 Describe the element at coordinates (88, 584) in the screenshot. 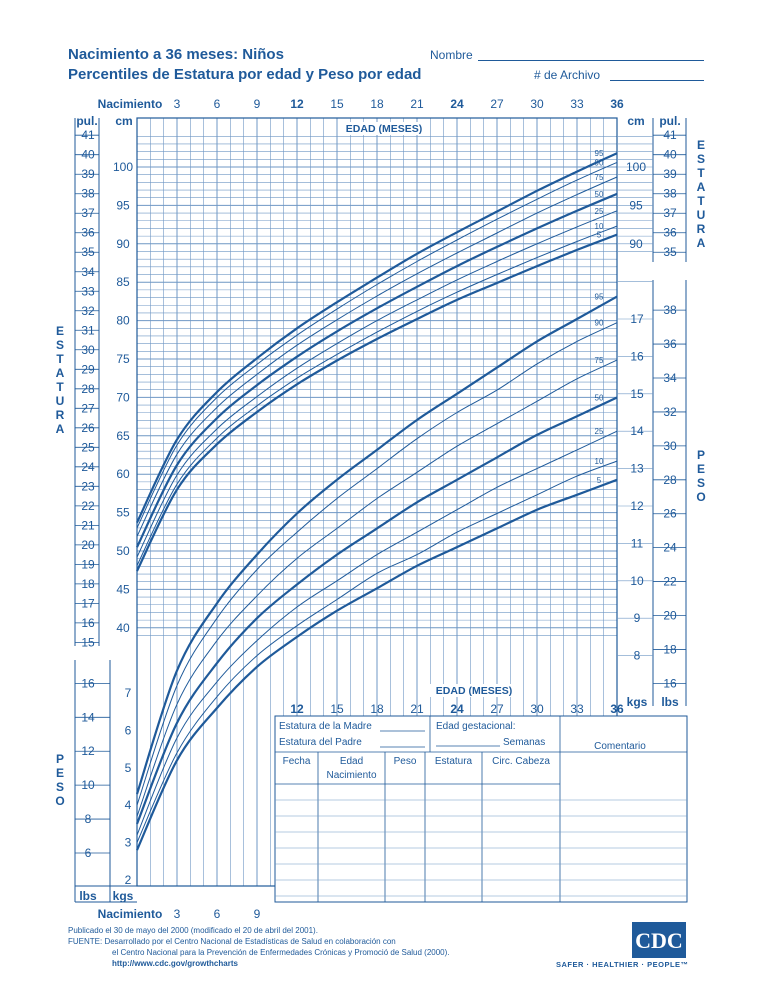

I see `left-in-tick-18: 18` at that location.